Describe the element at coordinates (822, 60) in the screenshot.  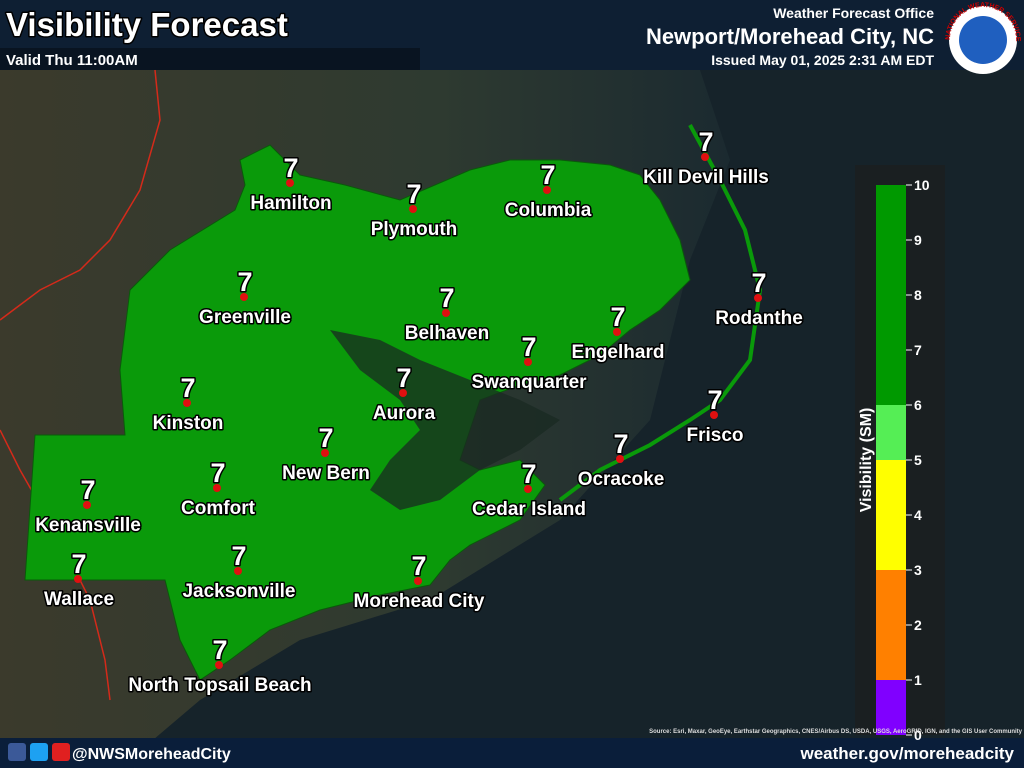
I see `issued: Issued May 01, 2025 2:31 AM EDT` at that location.